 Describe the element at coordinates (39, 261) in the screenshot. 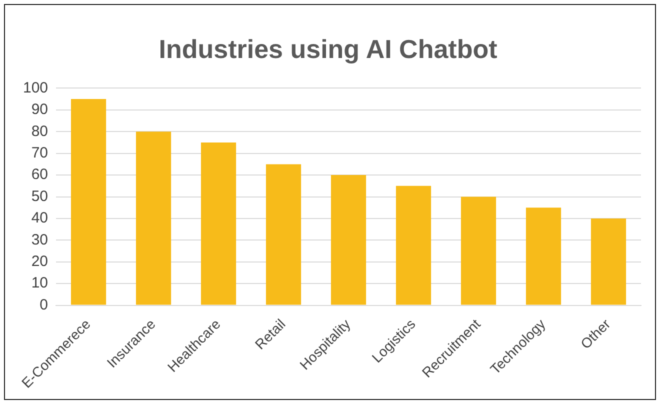

I see `y-tick-label: 20` at that location.